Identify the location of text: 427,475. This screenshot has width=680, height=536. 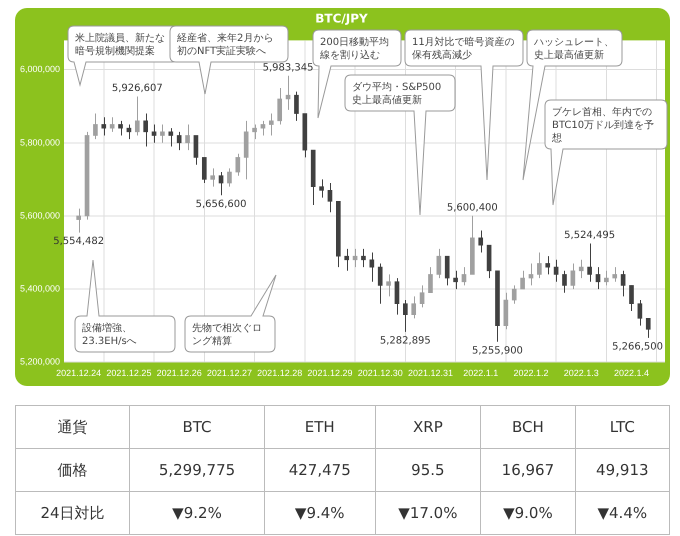
(319, 470).